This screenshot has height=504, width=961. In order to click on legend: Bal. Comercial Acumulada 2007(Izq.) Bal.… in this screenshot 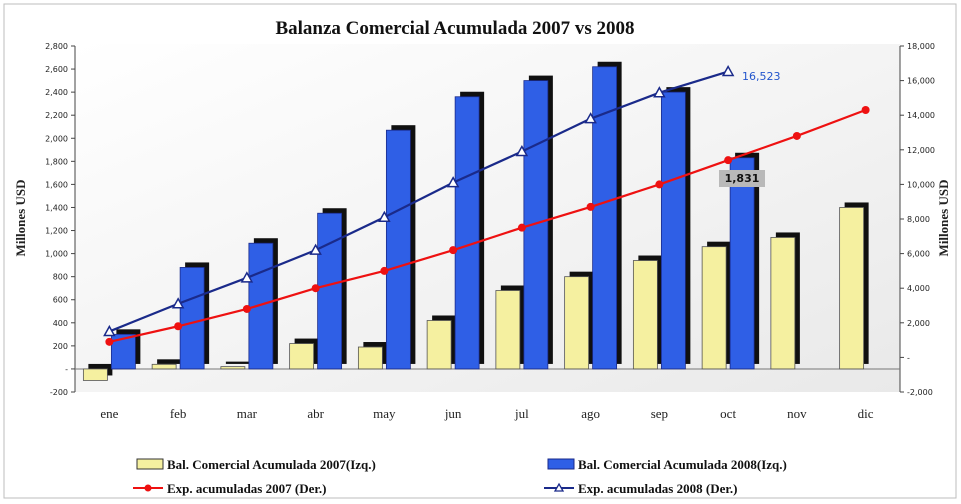, I will do `click(460, 476)`.